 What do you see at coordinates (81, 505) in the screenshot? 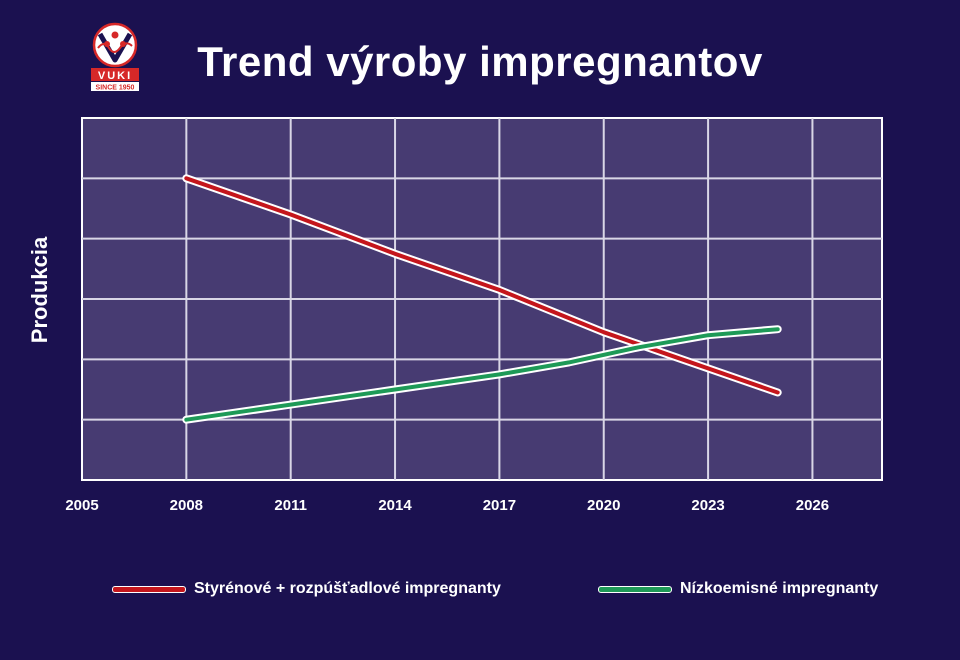
I see `x-tick-label-2005: 2005` at bounding box center [81, 505].